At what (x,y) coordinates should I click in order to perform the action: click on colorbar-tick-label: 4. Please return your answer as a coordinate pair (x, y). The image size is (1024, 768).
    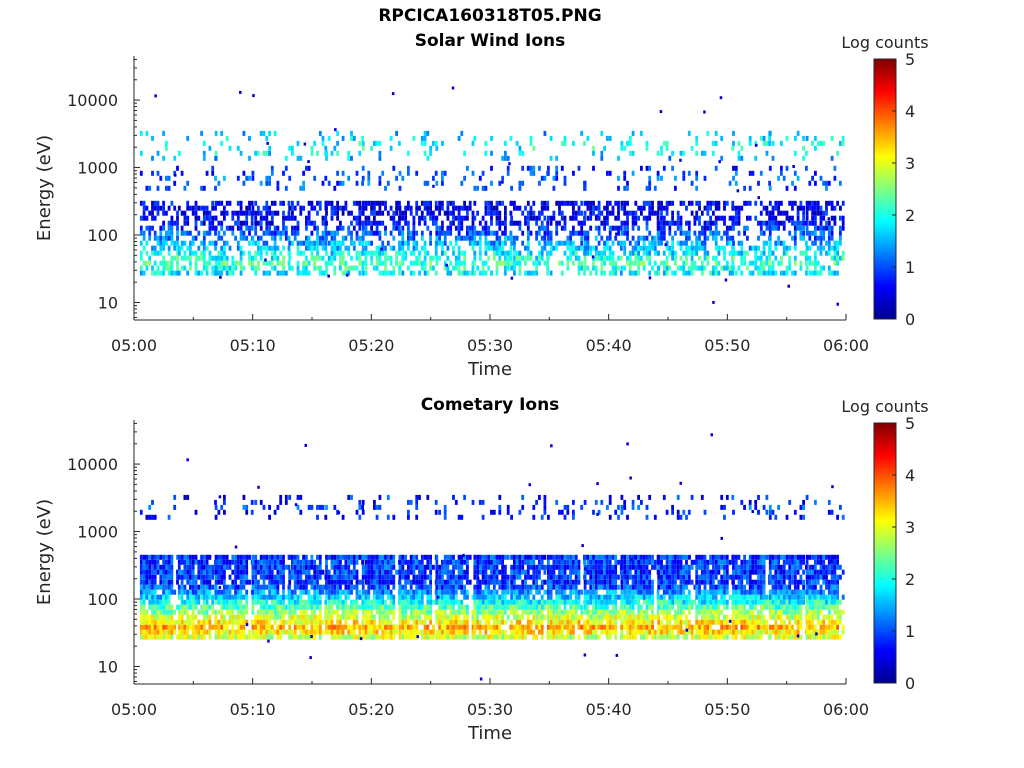
    Looking at the image, I should click on (910, 111).